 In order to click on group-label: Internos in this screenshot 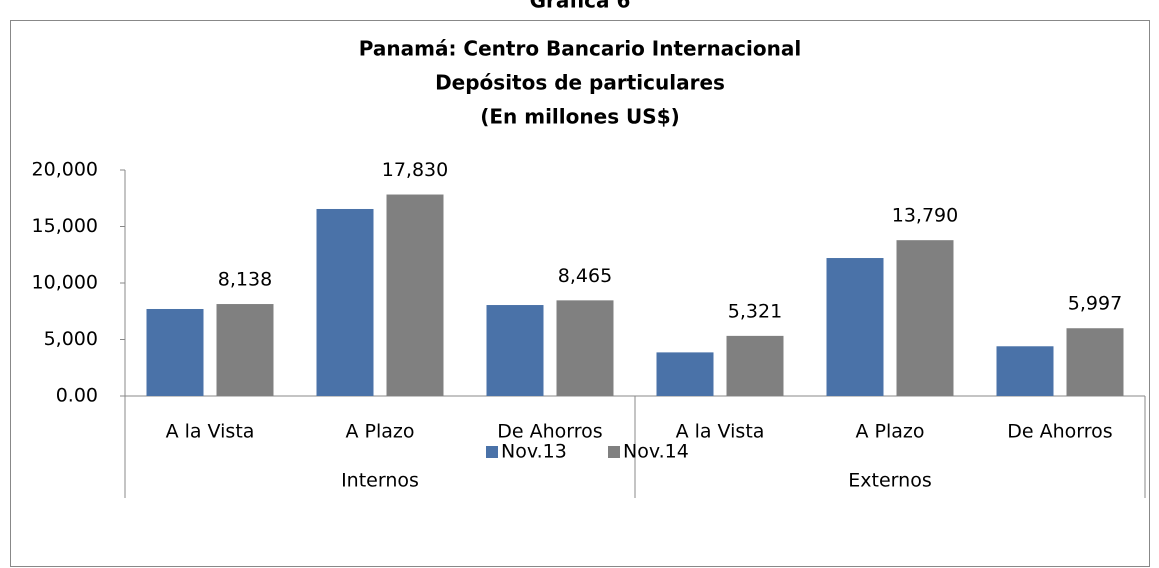, I will do `click(380, 481)`.